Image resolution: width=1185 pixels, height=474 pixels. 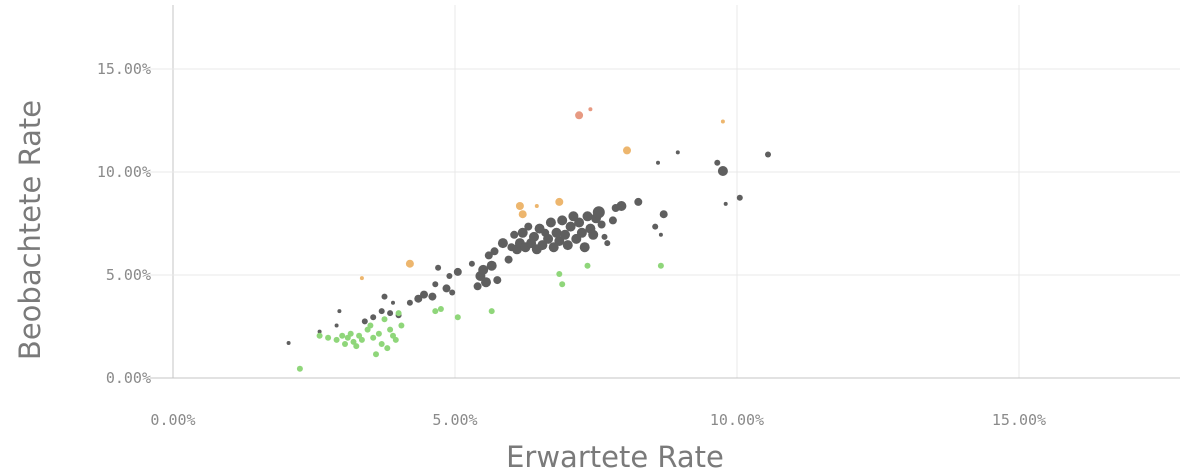 What do you see at coordinates (124, 223) in the screenshot?
I see `y-axis-ticks: 0.00% 5.00% 10.00% 15.00%` at bounding box center [124, 223].